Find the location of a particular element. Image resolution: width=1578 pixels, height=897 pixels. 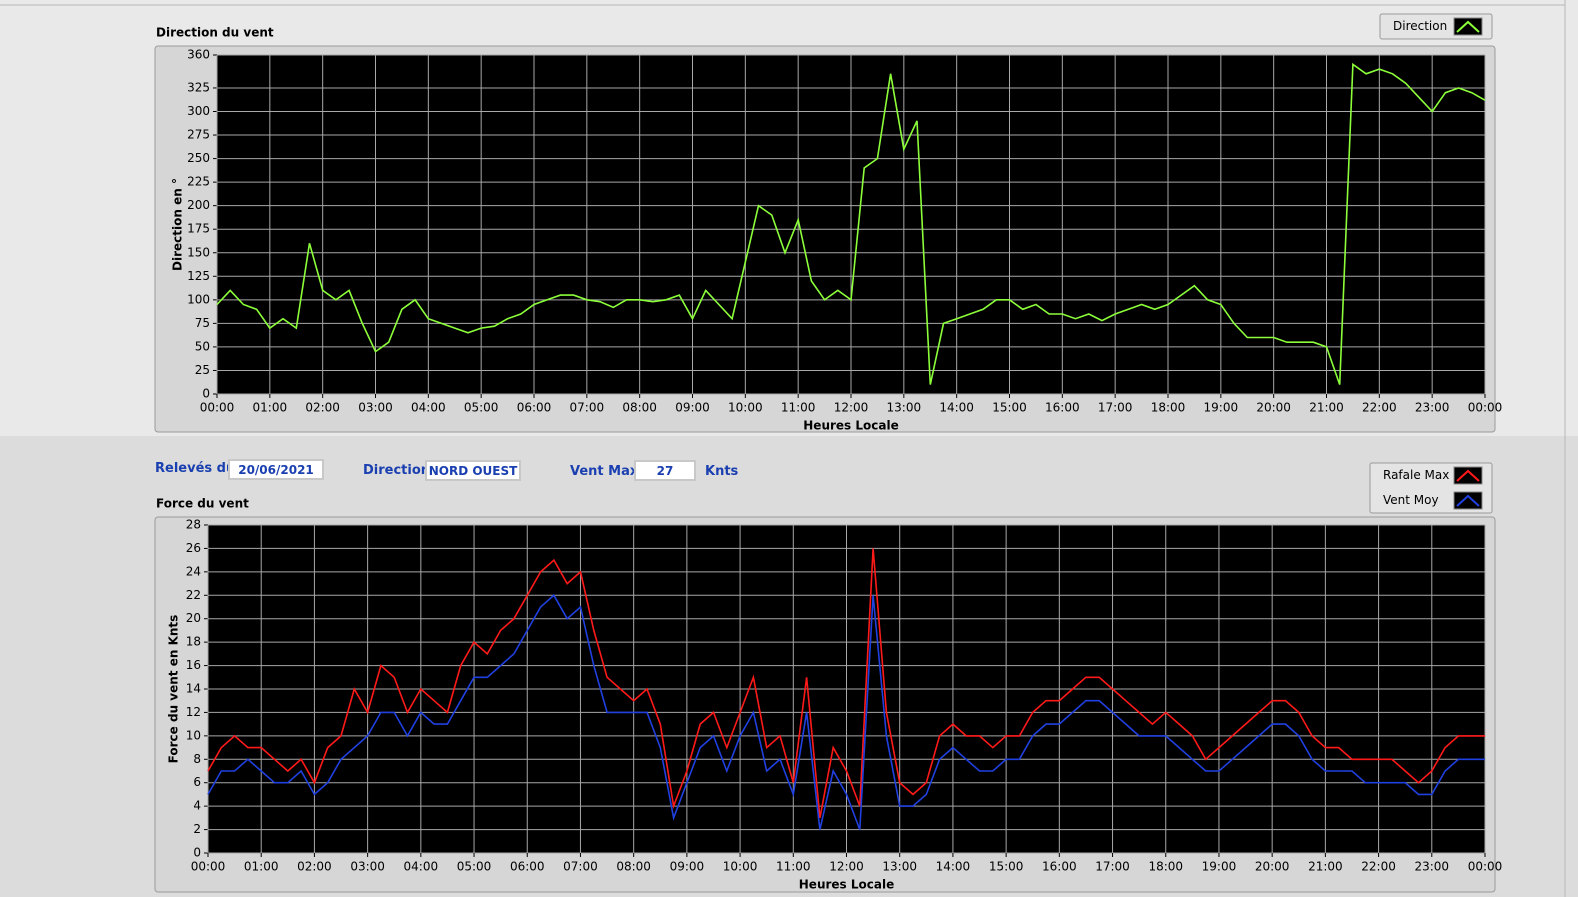

y-tick-label: 4 is located at coordinates (197, 806).